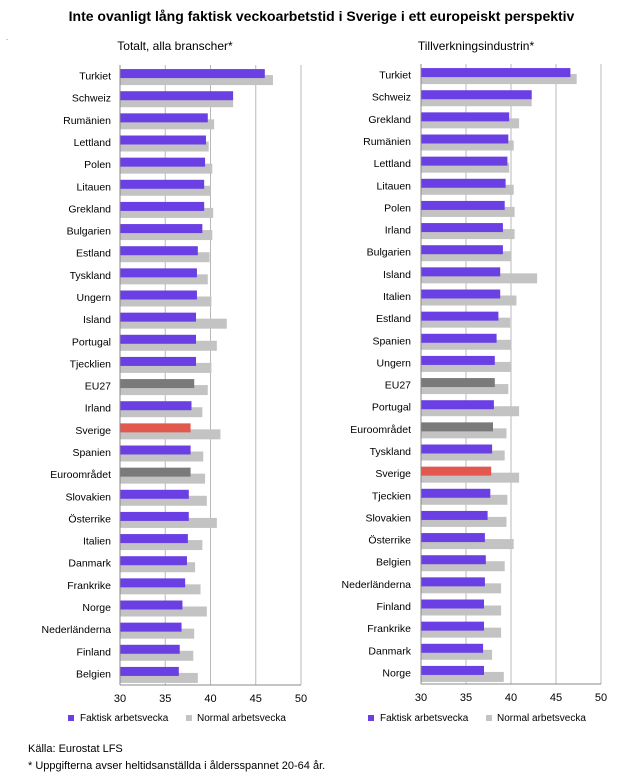 Image resolution: width=643 pixels, height=781 pixels. What do you see at coordinates (165, 699) in the screenshot?
I see `panel1-tick-label: 35` at bounding box center [165, 699].